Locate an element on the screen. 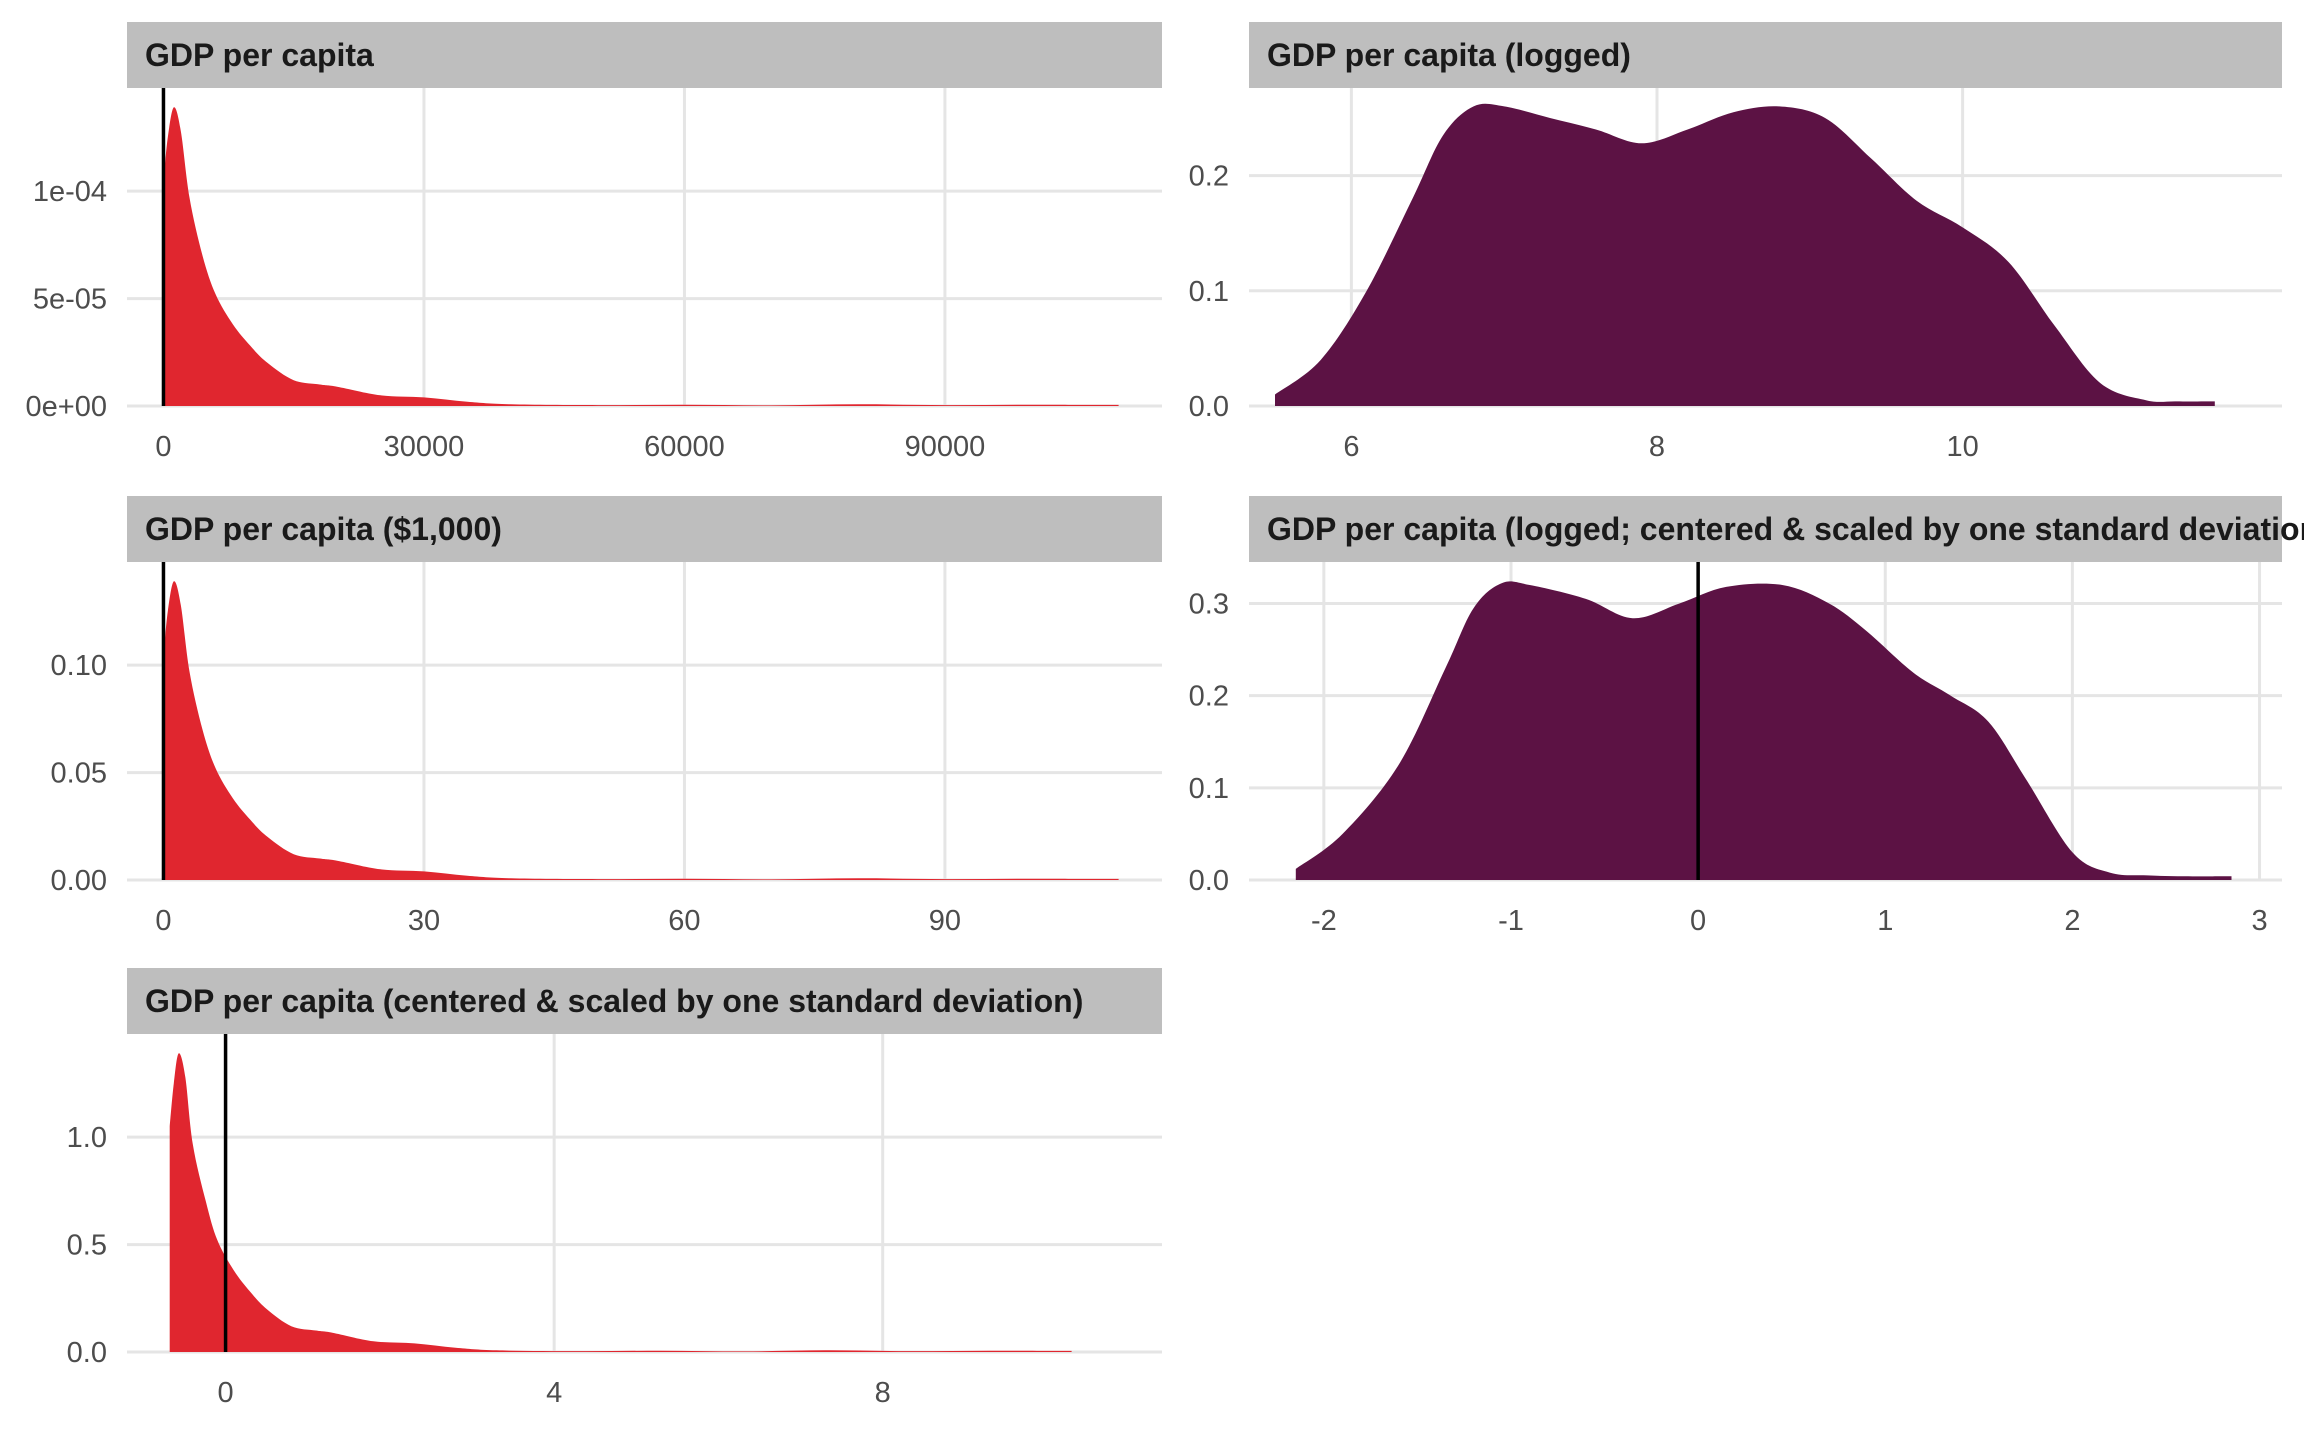 The image size is (2304, 1440). facet-title: GDP per capita ($1,000) is located at coordinates (323, 529).